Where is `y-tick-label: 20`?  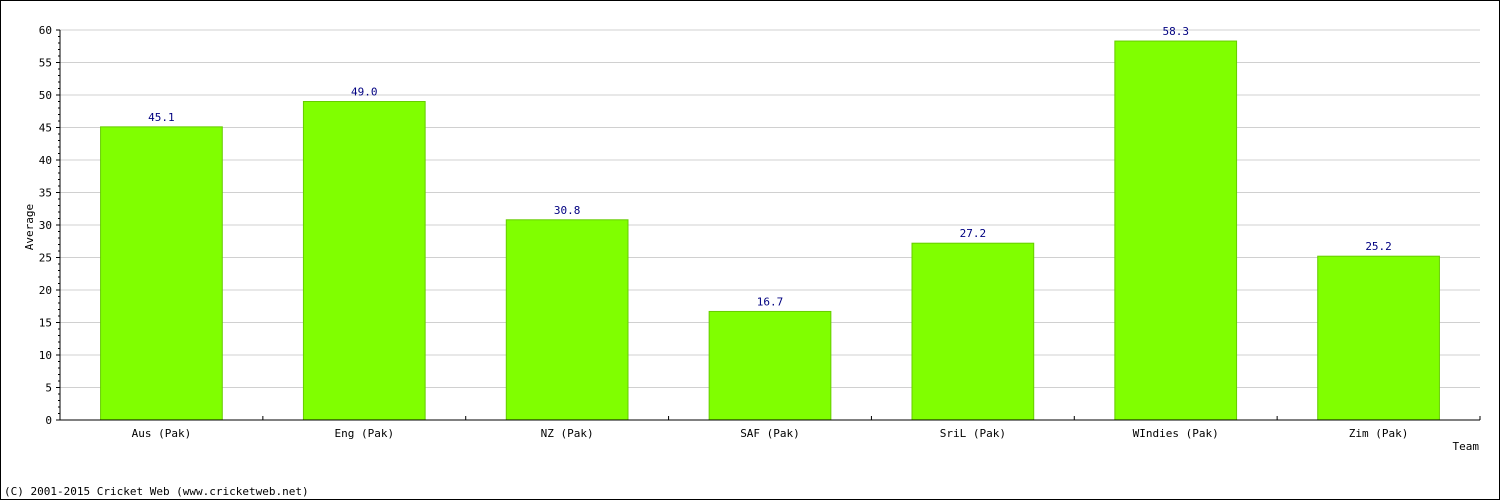 y-tick-label: 20 is located at coordinates (45, 290).